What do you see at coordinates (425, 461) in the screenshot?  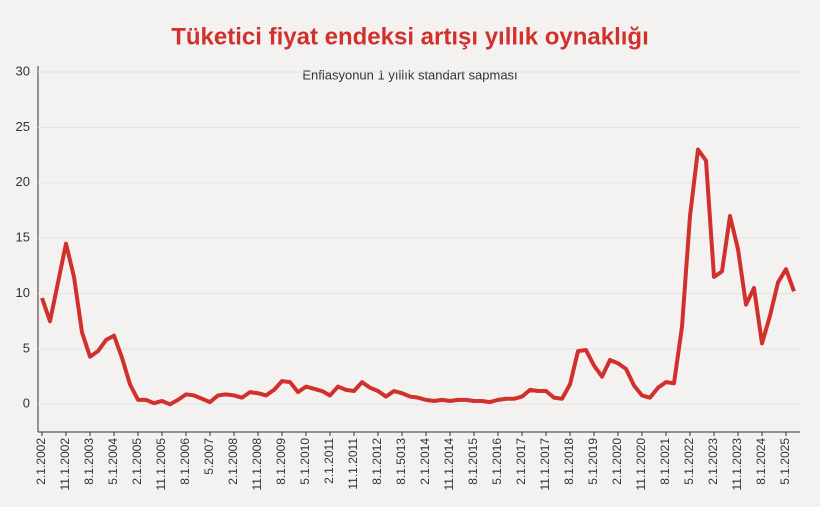 I see `x-tick-label: 2.1.2014` at bounding box center [425, 461].